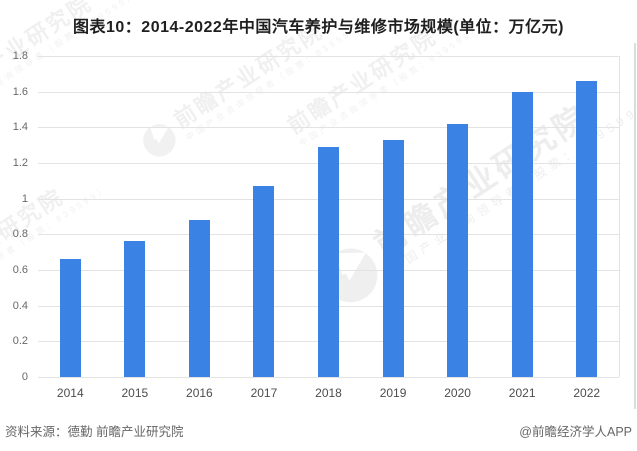 The image size is (637, 451). I want to click on x-axis-label: 2018, so click(328, 393).